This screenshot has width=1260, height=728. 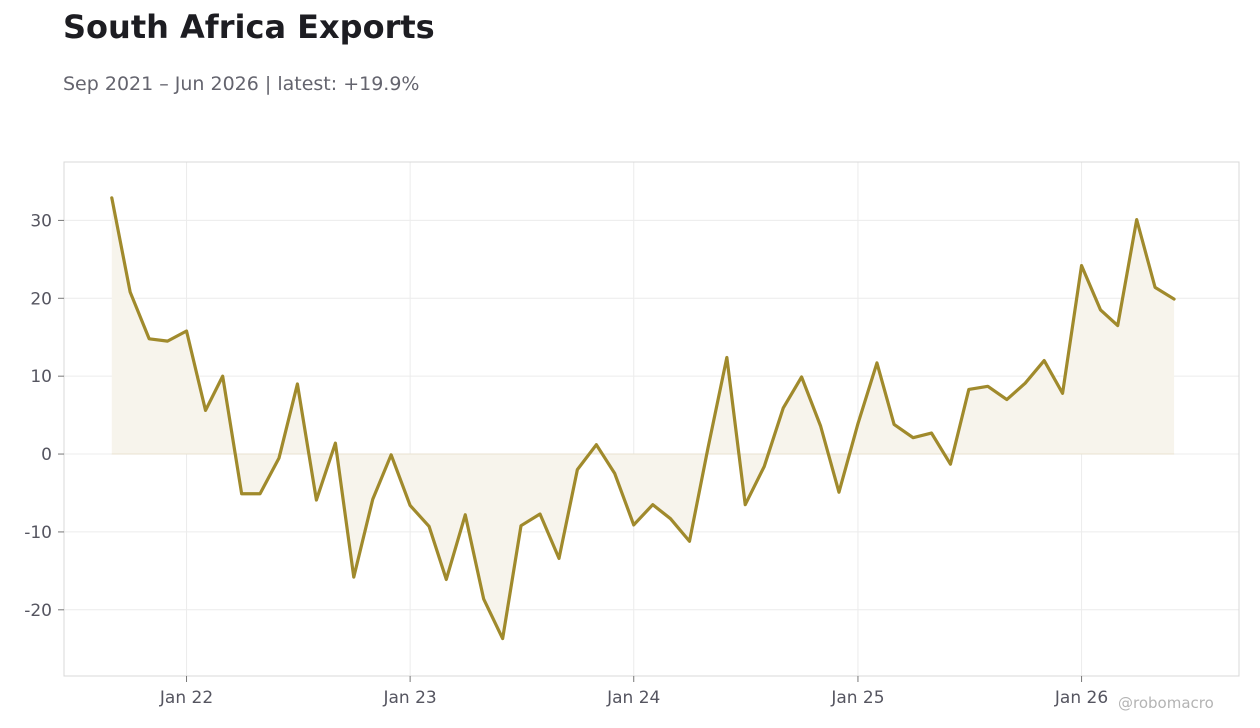 I want to click on y-tick-label: 10, so click(x=41, y=377).